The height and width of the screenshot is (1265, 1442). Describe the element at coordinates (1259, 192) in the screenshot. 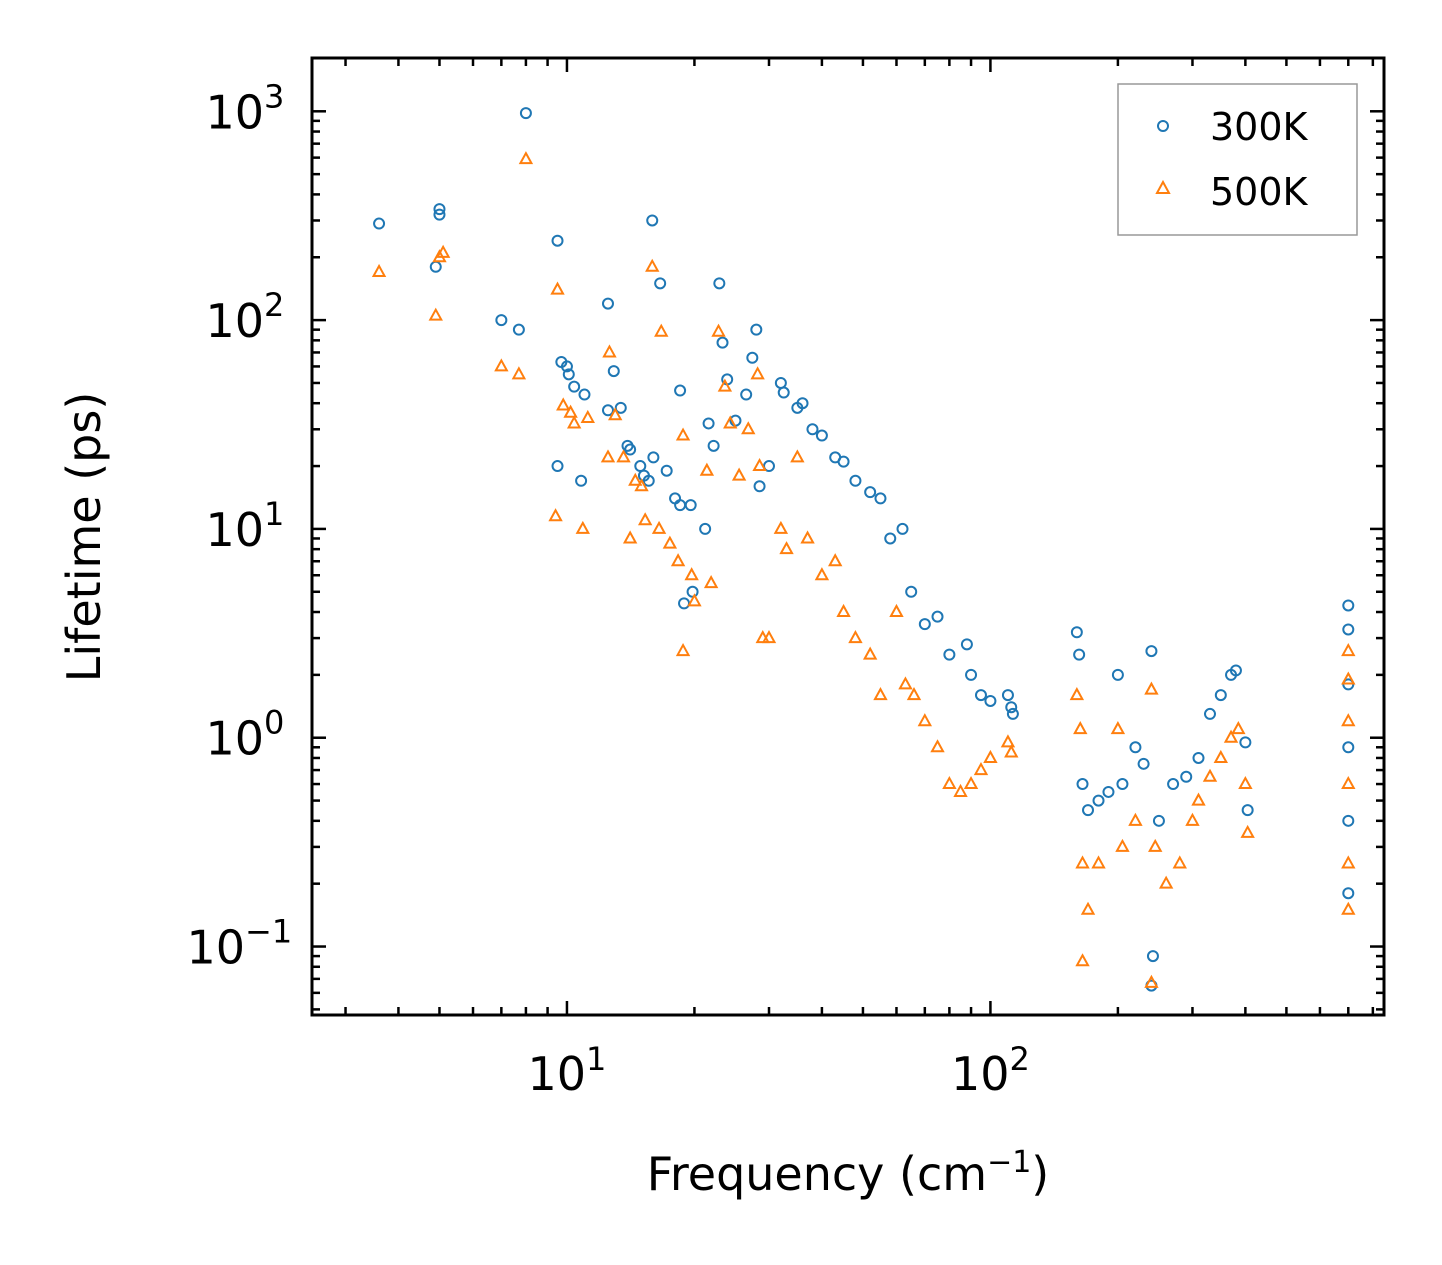

I see `legend-label-500K: 500K` at that location.